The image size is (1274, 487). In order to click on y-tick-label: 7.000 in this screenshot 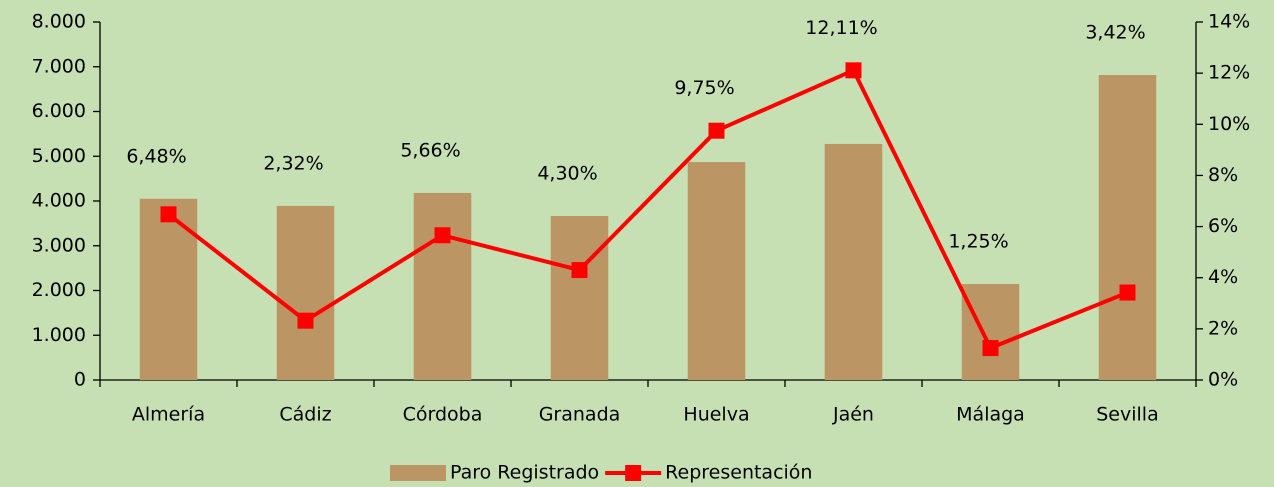, I will do `click(59, 66)`.